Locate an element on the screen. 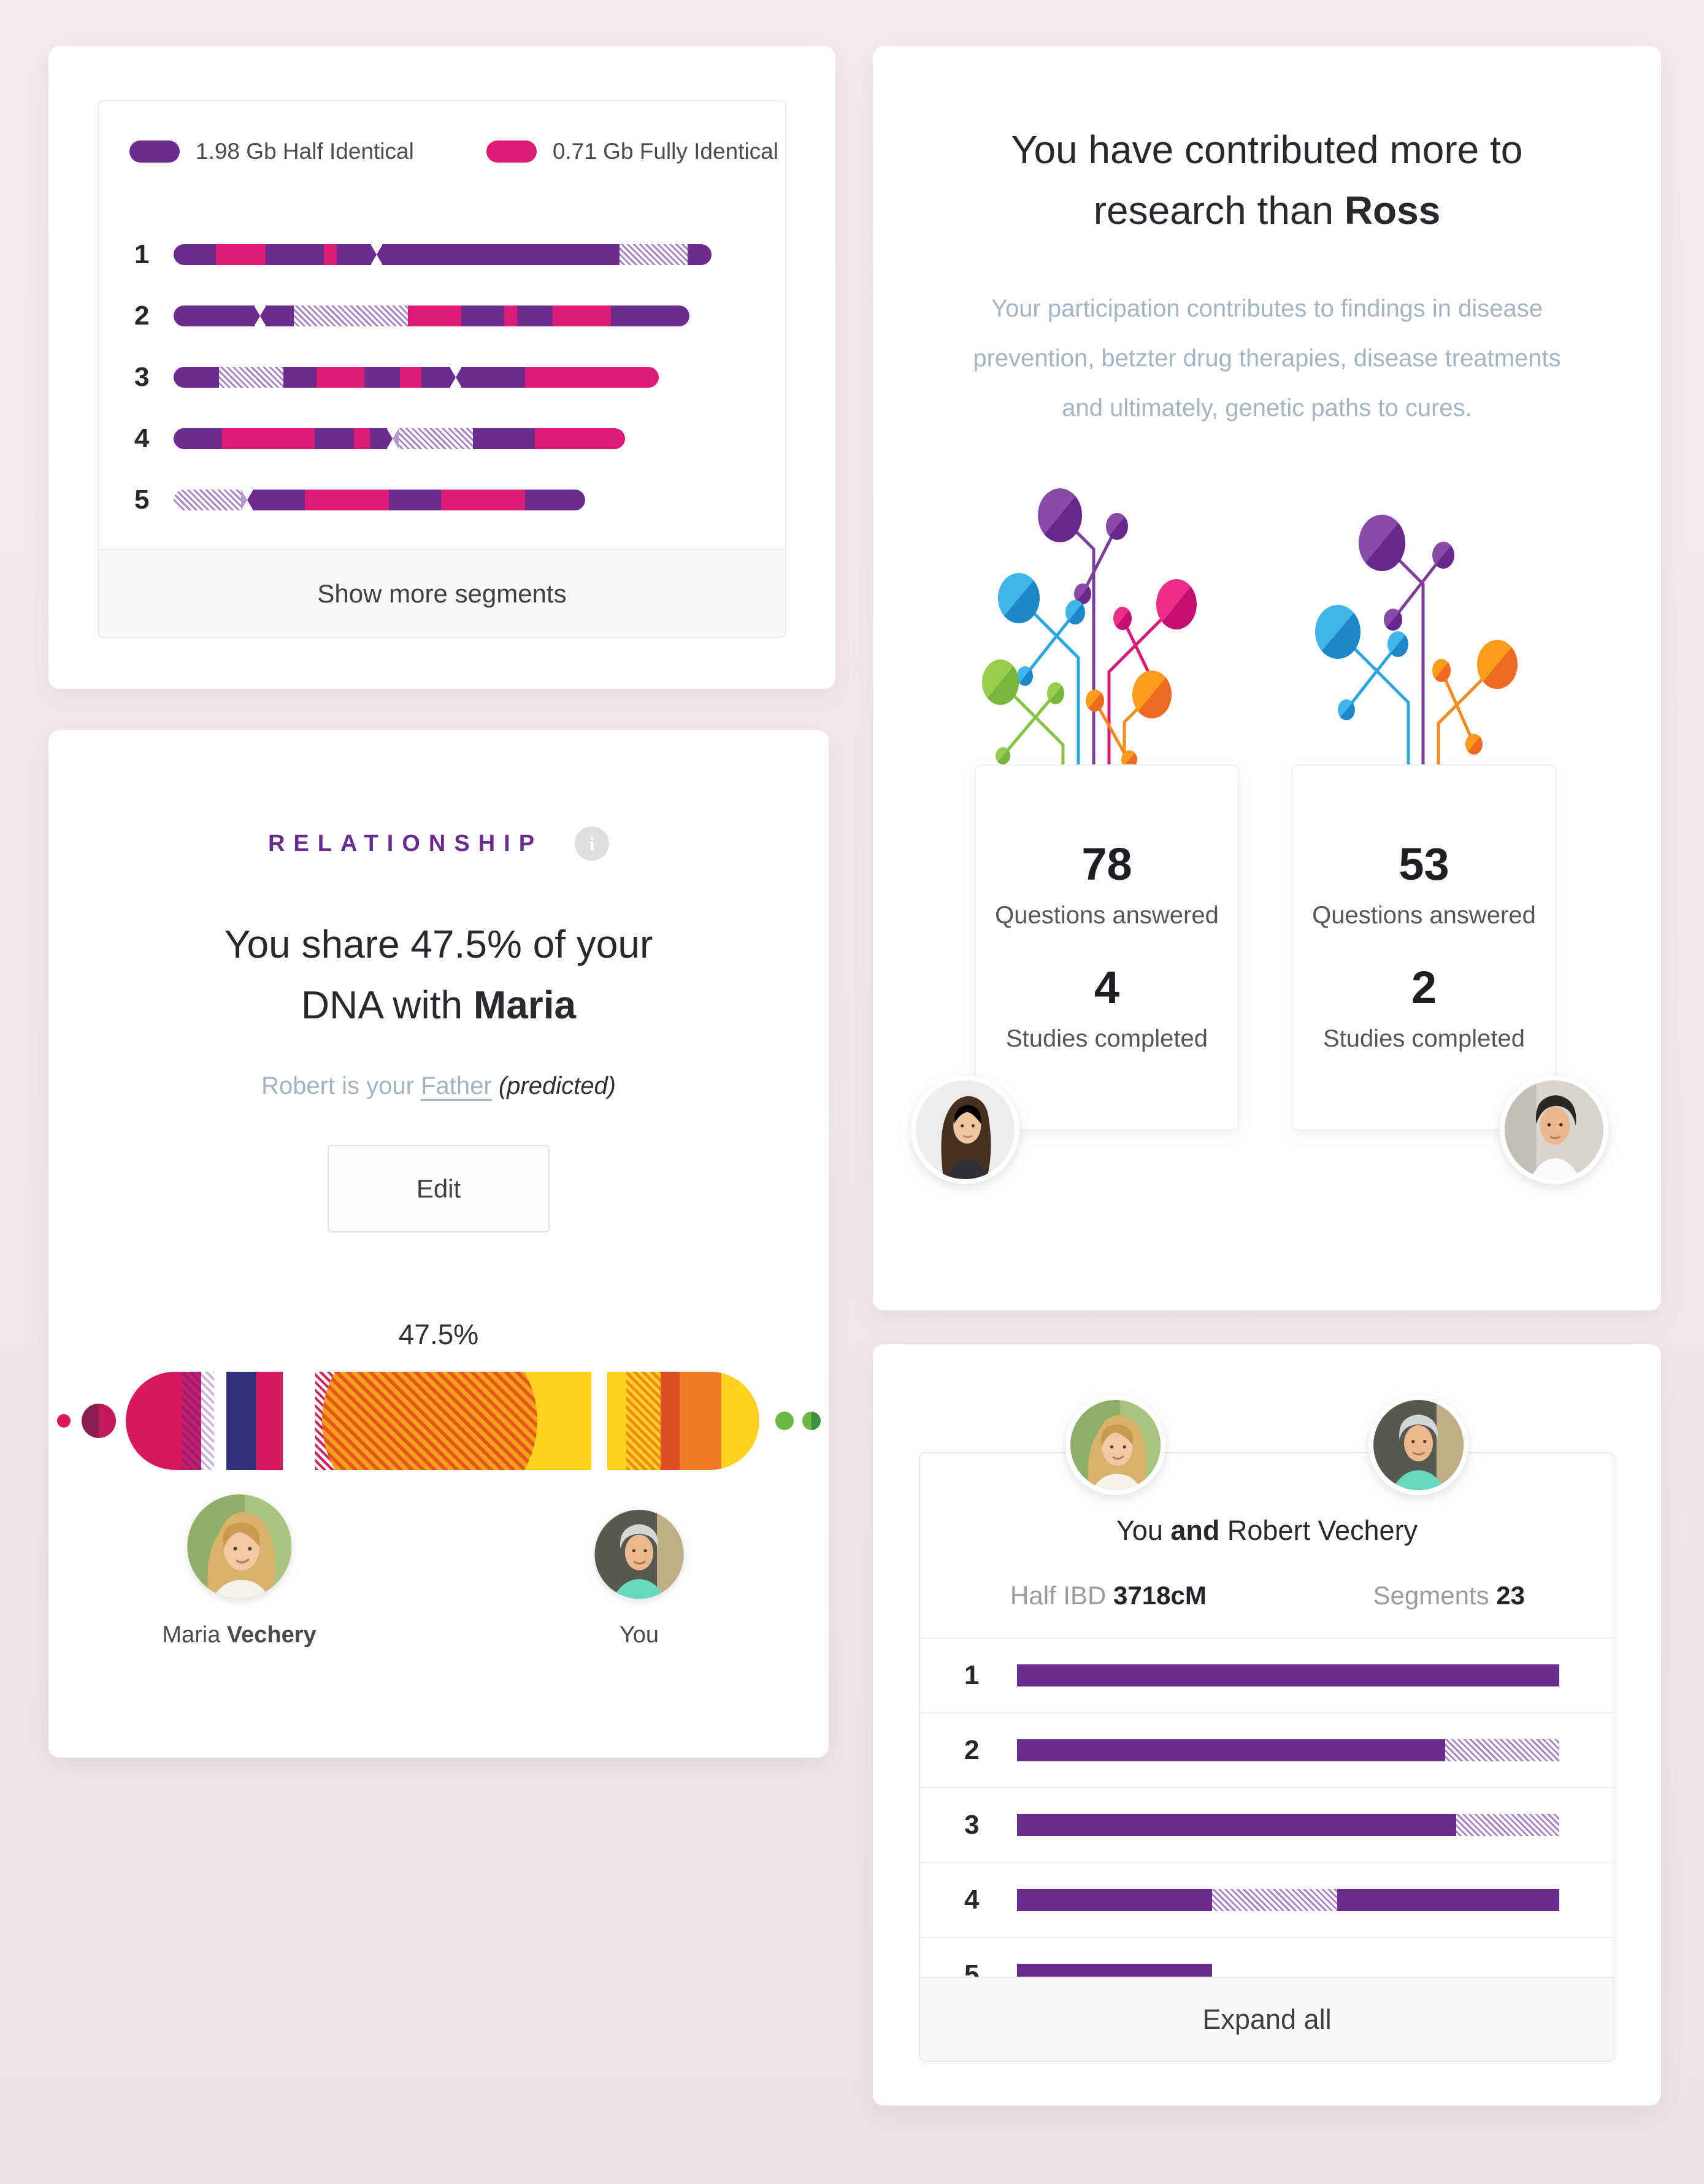  avatar-ross is located at coordinates (1554, 1129).